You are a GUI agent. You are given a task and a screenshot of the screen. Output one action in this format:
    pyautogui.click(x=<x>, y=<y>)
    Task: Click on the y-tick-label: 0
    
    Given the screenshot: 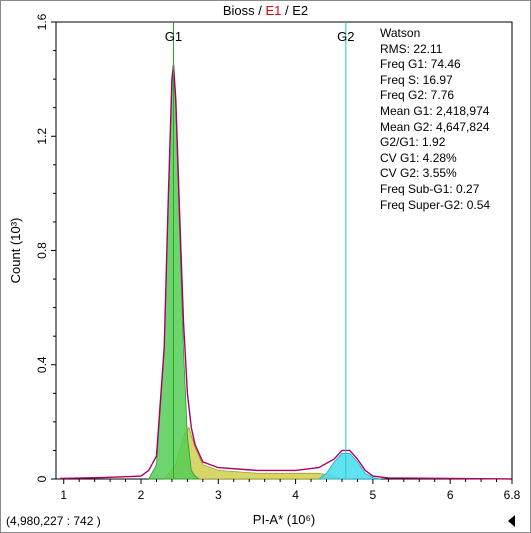 What is the action you would take?
    pyautogui.click(x=42, y=478)
    